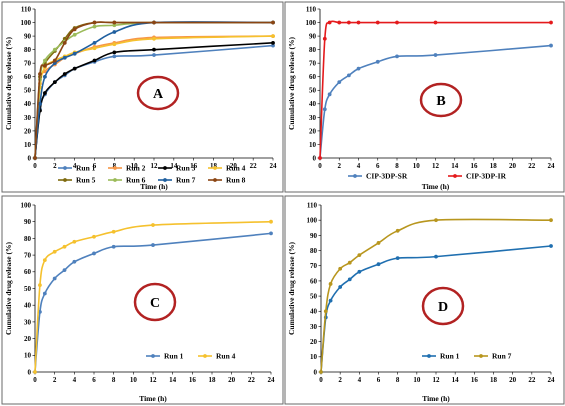 The image size is (565, 406). Describe the element at coordinates (313, 77) in the screenshot. I see `y-tick-label: 60` at that location.